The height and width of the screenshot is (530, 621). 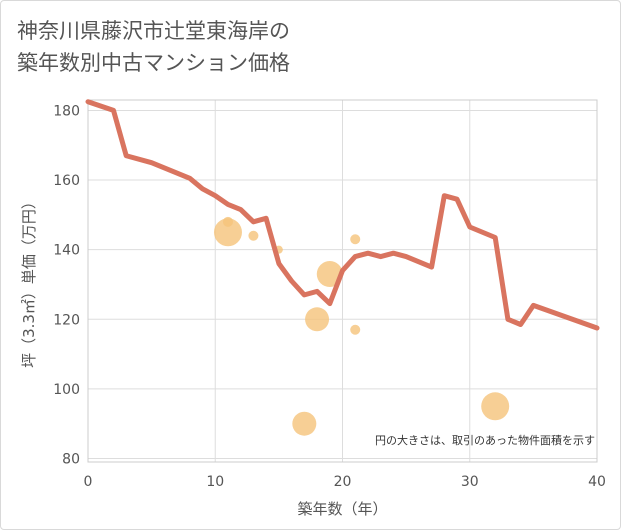 What do you see at coordinates (66, 111) in the screenshot?
I see `y-tick-label: 180` at bounding box center [66, 111].